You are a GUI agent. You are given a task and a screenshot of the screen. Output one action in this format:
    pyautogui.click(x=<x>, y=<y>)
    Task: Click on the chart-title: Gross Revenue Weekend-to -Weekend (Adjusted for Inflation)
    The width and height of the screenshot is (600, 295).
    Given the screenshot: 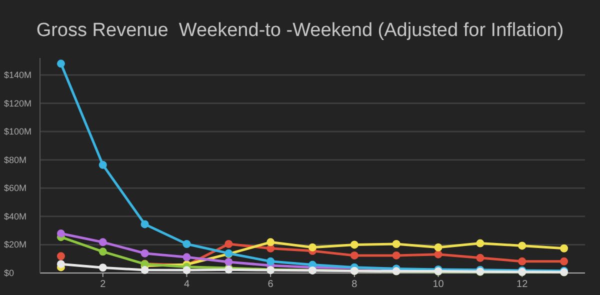 What is the action you would take?
    pyautogui.click(x=300, y=30)
    